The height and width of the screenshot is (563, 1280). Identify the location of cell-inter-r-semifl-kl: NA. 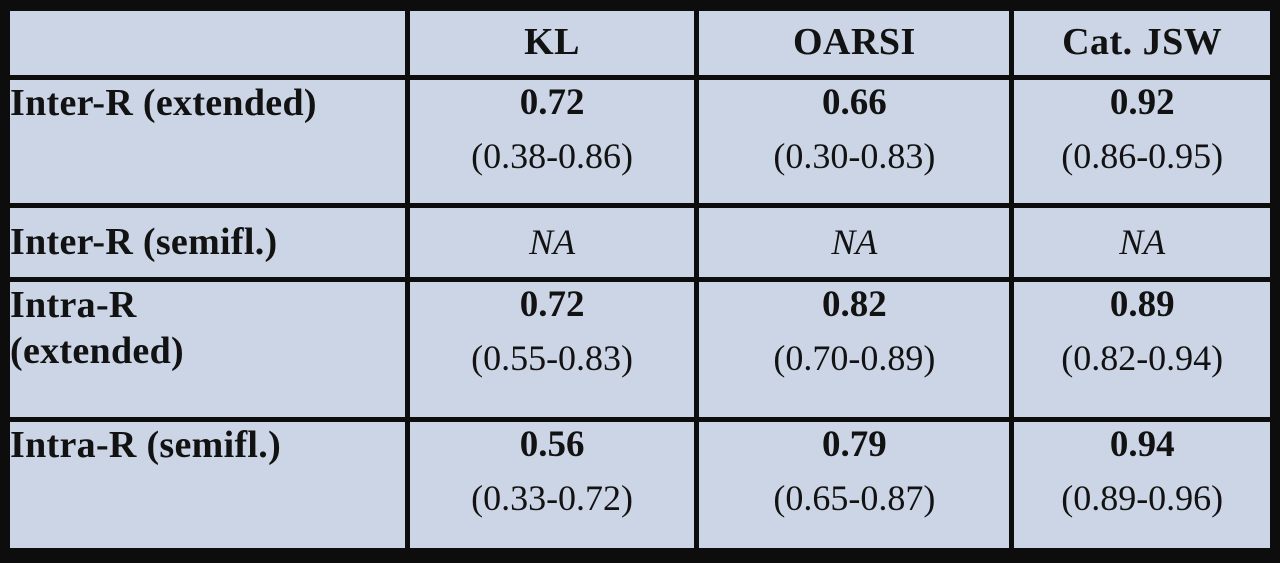
(552, 242).